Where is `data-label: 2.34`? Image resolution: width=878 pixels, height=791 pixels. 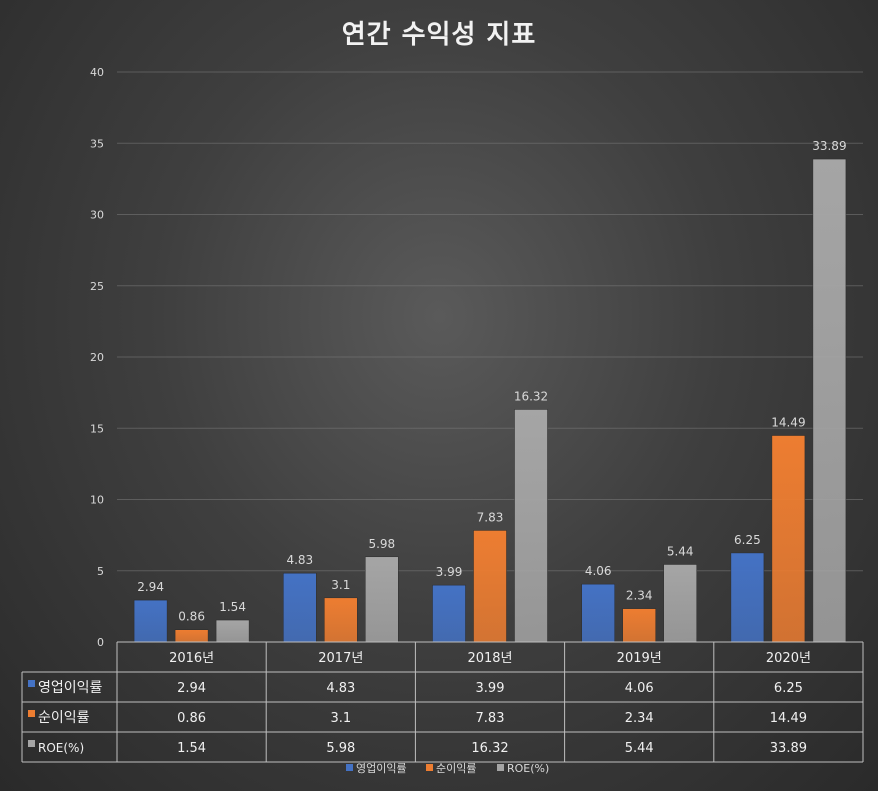 data-label: 2.34 is located at coordinates (639, 596).